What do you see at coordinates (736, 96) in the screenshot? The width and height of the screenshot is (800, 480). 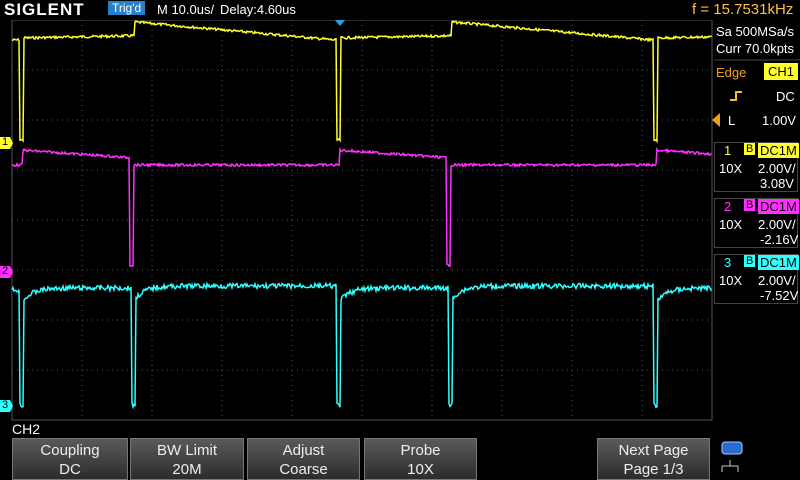 I see `trigger-slope-icon` at bounding box center [736, 96].